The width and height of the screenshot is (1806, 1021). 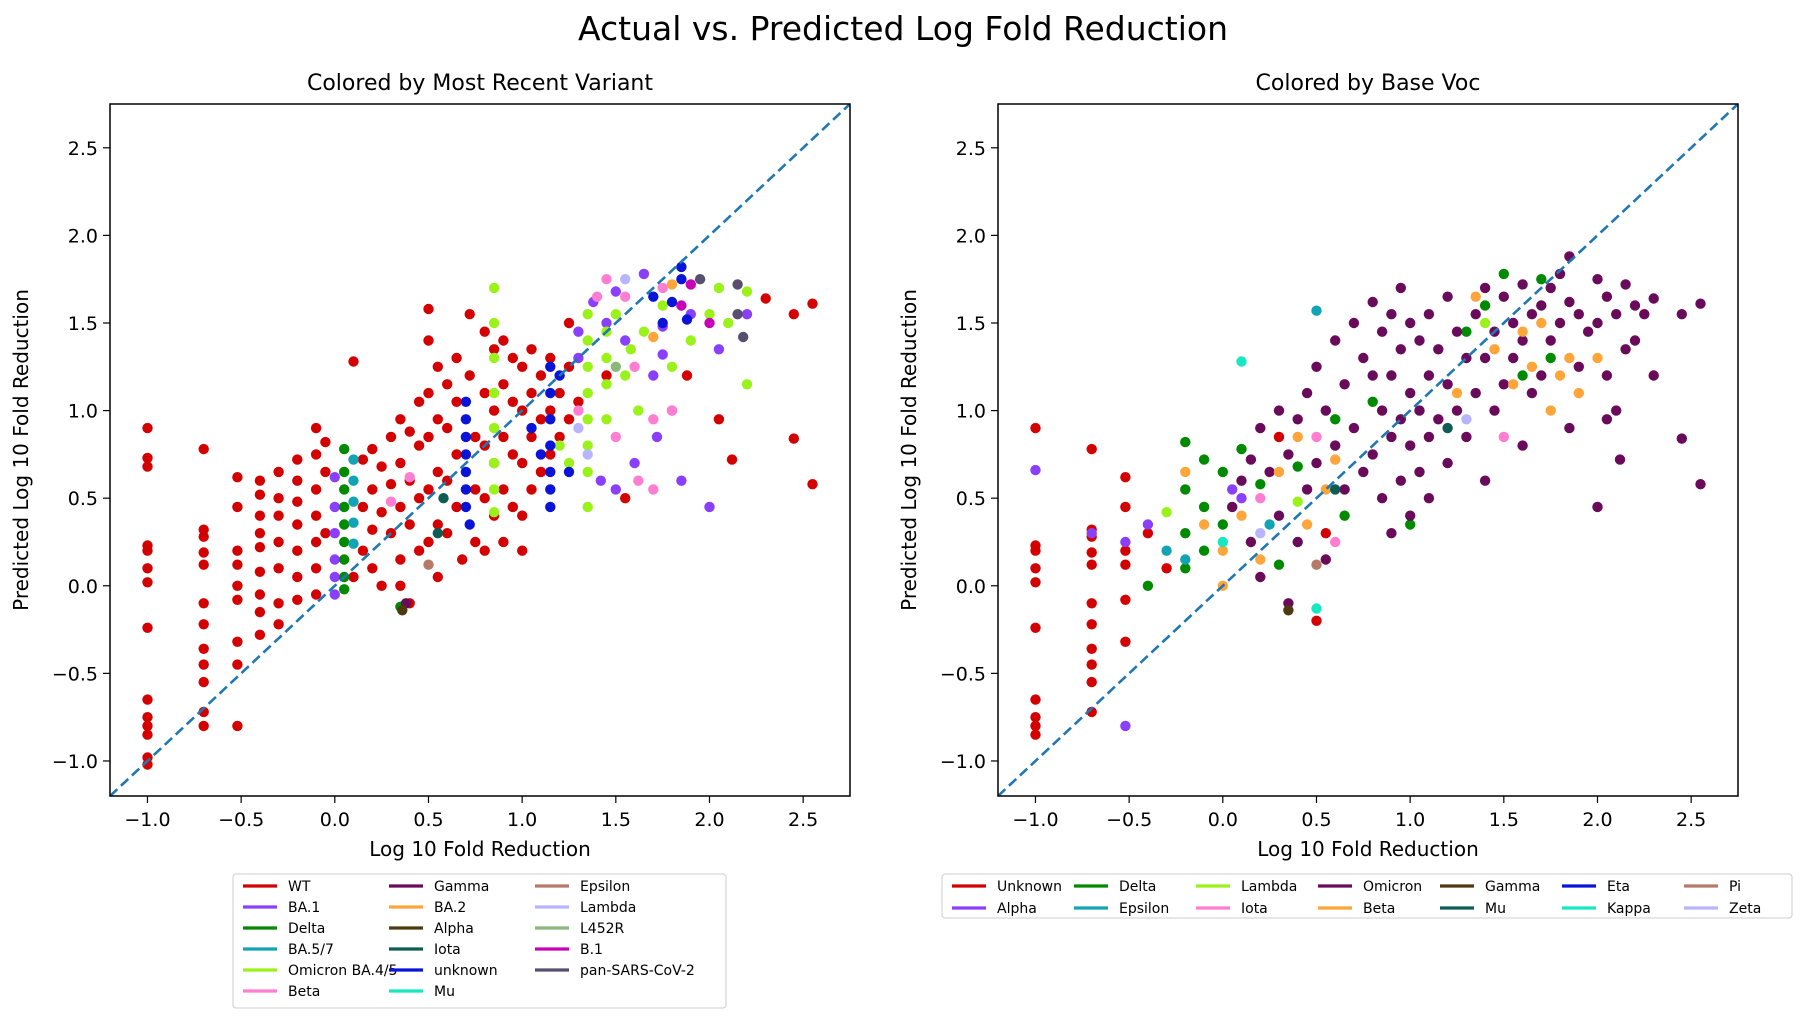 What do you see at coordinates (709, 820) in the screenshot?
I see `chart0-xtick-label: 2.0` at bounding box center [709, 820].